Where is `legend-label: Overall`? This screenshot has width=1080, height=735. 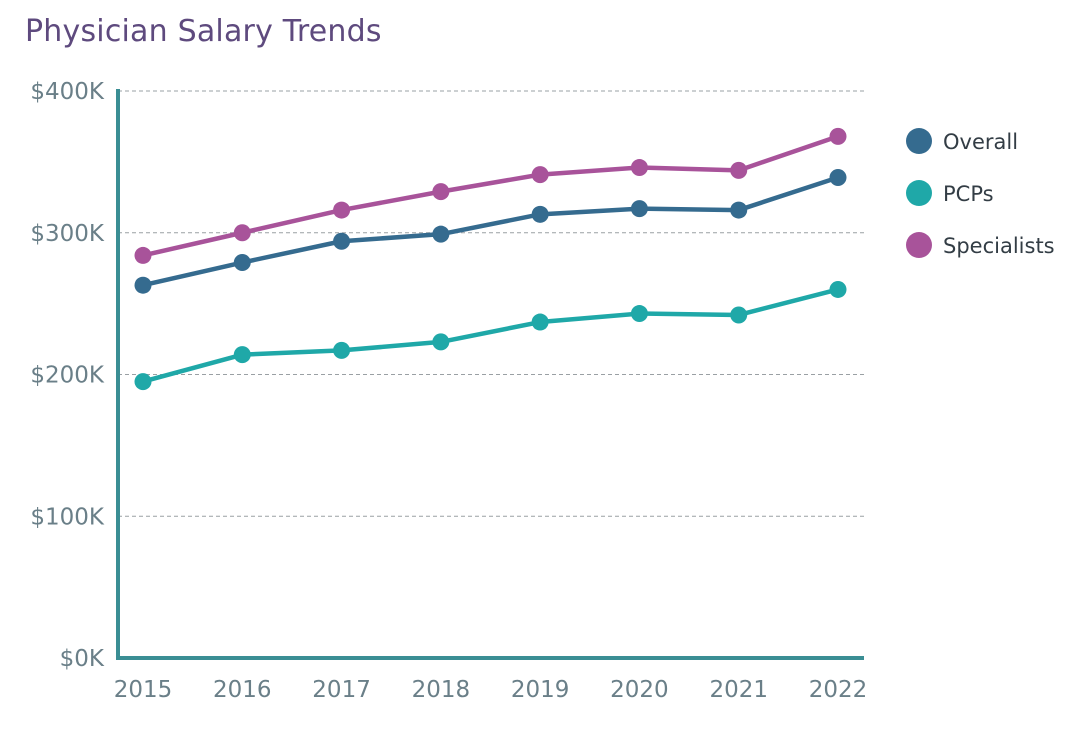 legend-label: Overall is located at coordinates (980, 142).